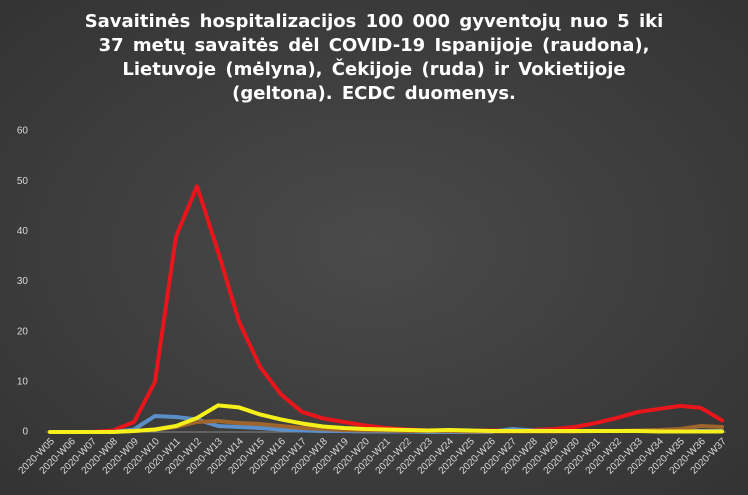 This screenshot has width=748, height=495. Describe the element at coordinates (23, 281) in the screenshot. I see `y-tick-label: 30` at that location.